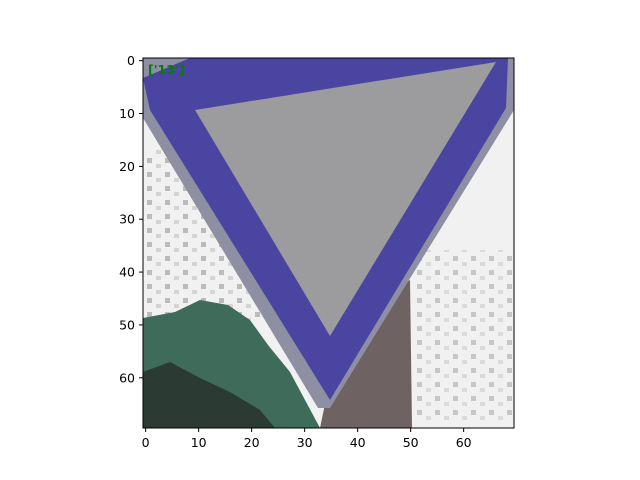  I want to click on x-tick-label: 20, so click(252, 442).